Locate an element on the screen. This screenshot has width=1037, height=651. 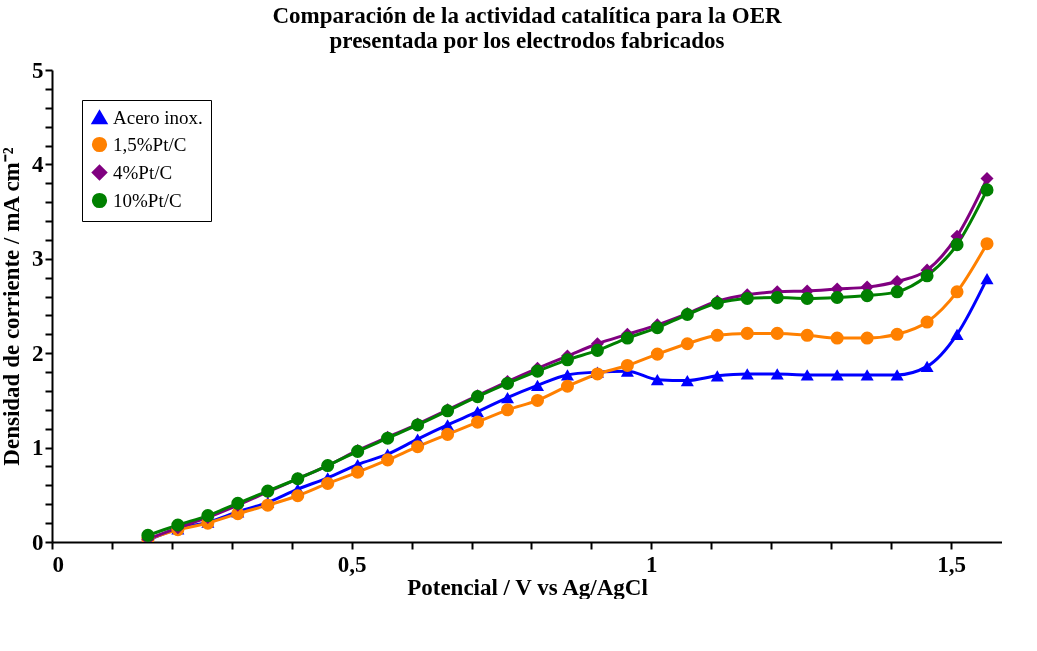
x-axis-title: Potencial / V vs Ag/AgCl is located at coordinates (527, 587).